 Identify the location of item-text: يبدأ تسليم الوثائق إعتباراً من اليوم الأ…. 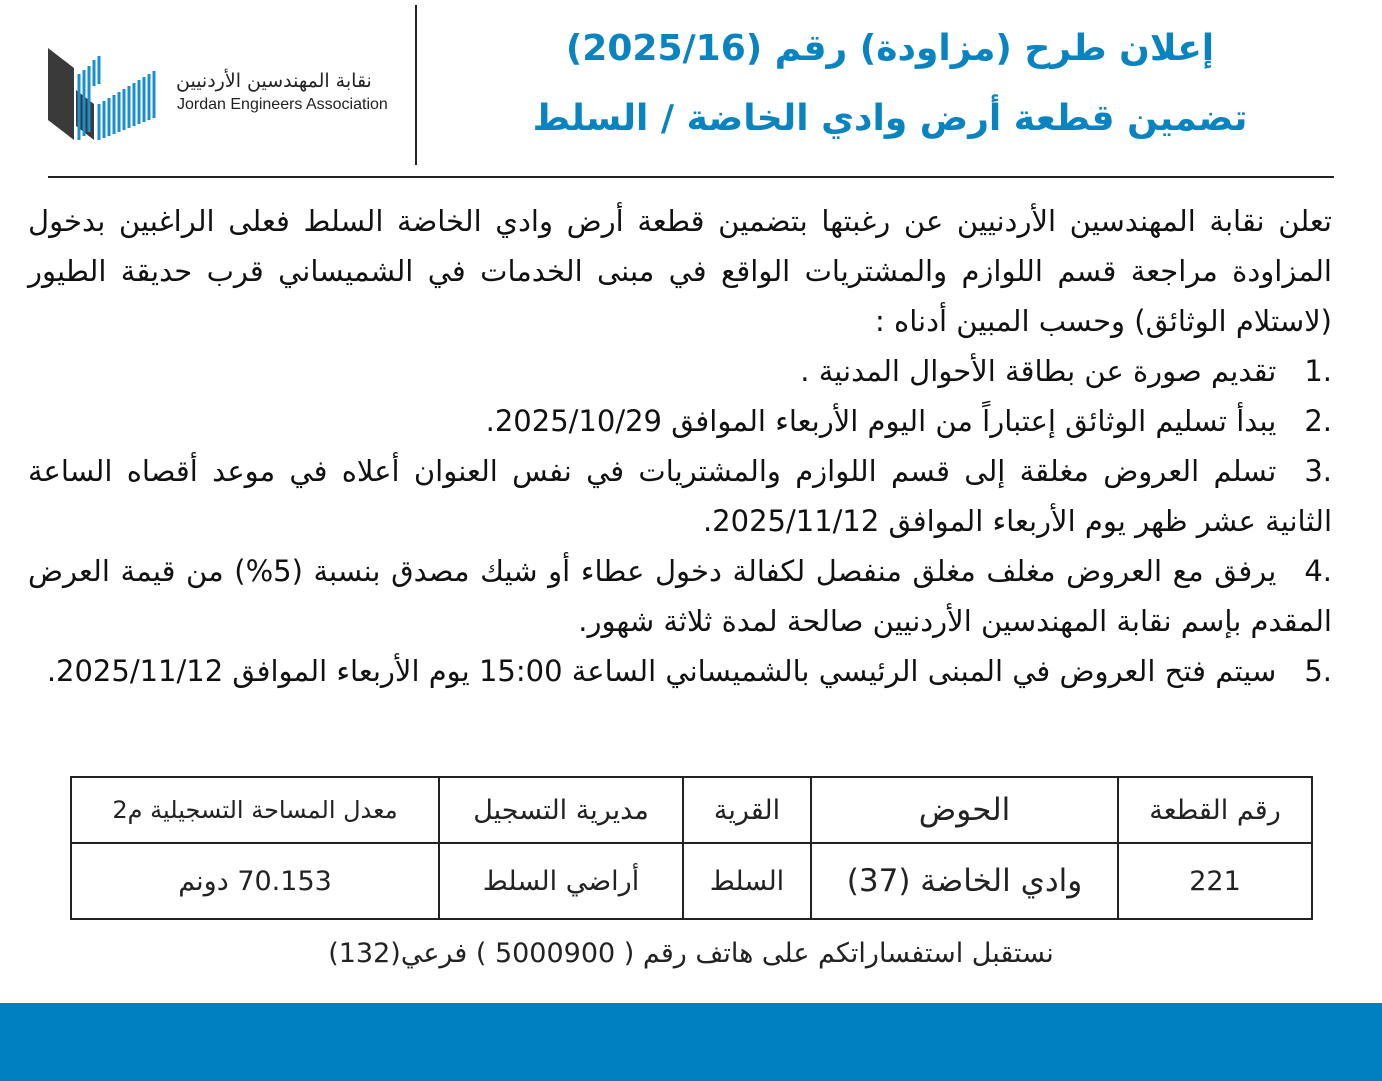
(881, 421).